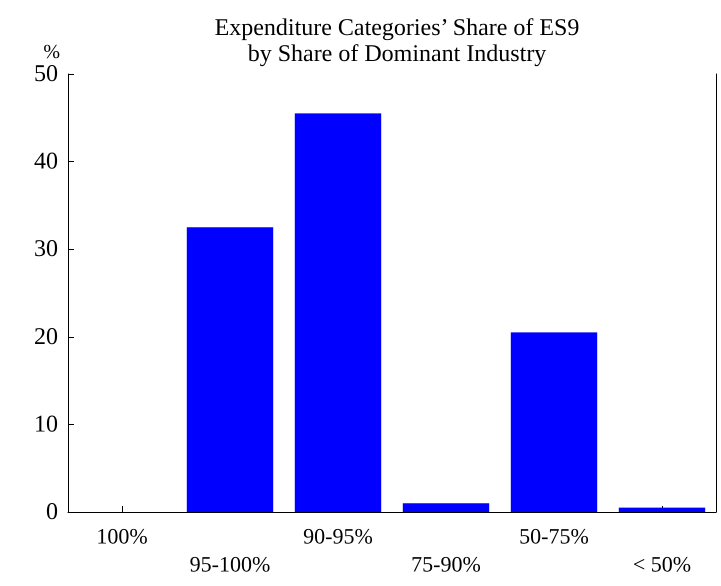 Image resolution: width=721 pixels, height=586 pixels. What do you see at coordinates (46, 161) in the screenshot?
I see `y-tick-label: 40` at bounding box center [46, 161].